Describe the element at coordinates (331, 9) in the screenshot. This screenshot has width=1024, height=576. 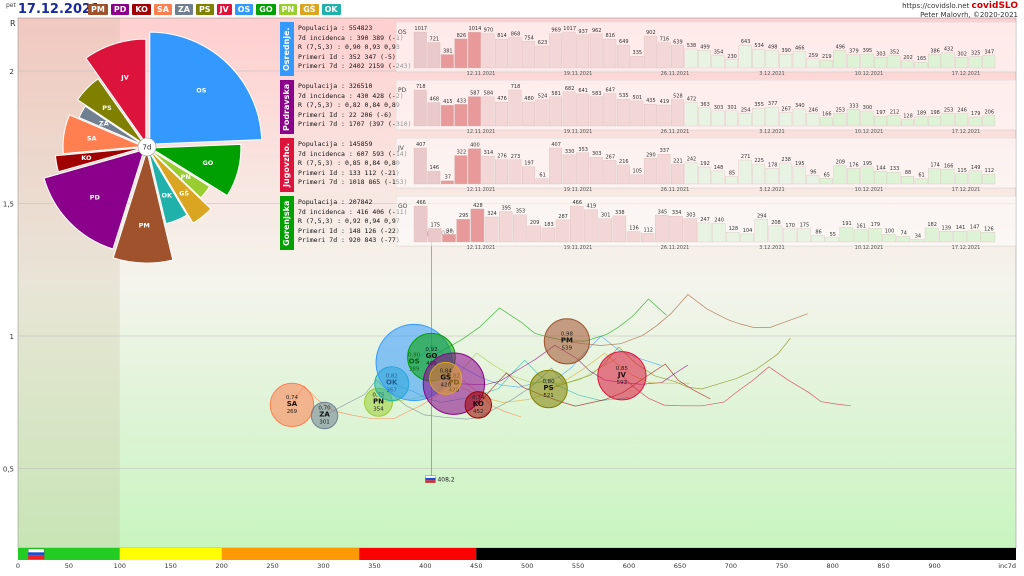
I see `badge-ok: OK` at that location.